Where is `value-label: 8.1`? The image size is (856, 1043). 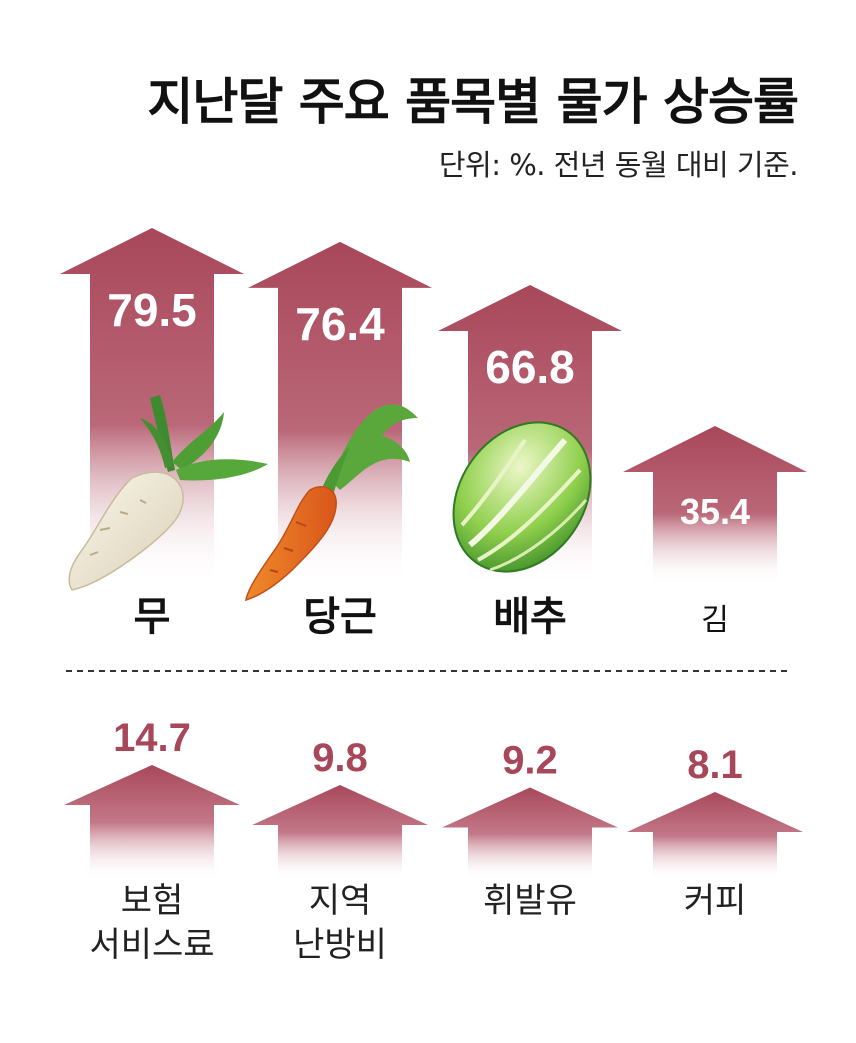 value-label: 8.1 is located at coordinates (715, 765).